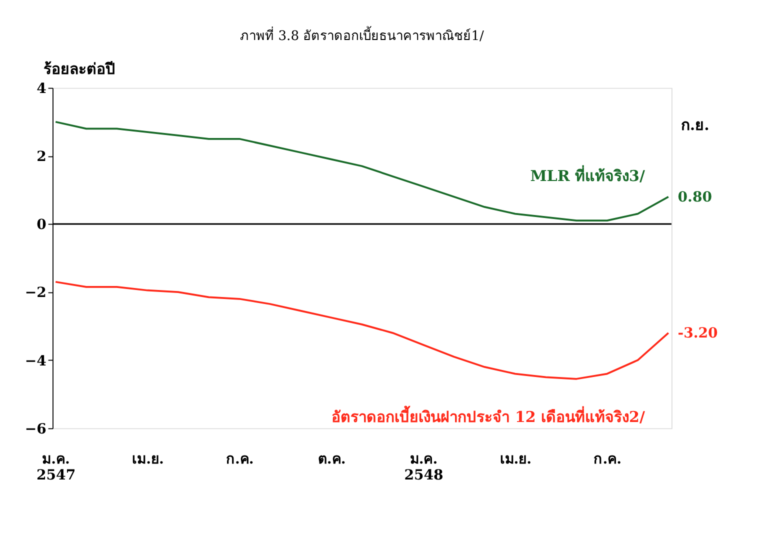  Describe the element at coordinates (695, 197) in the screenshot. I see `data-label: 0.80` at that location.